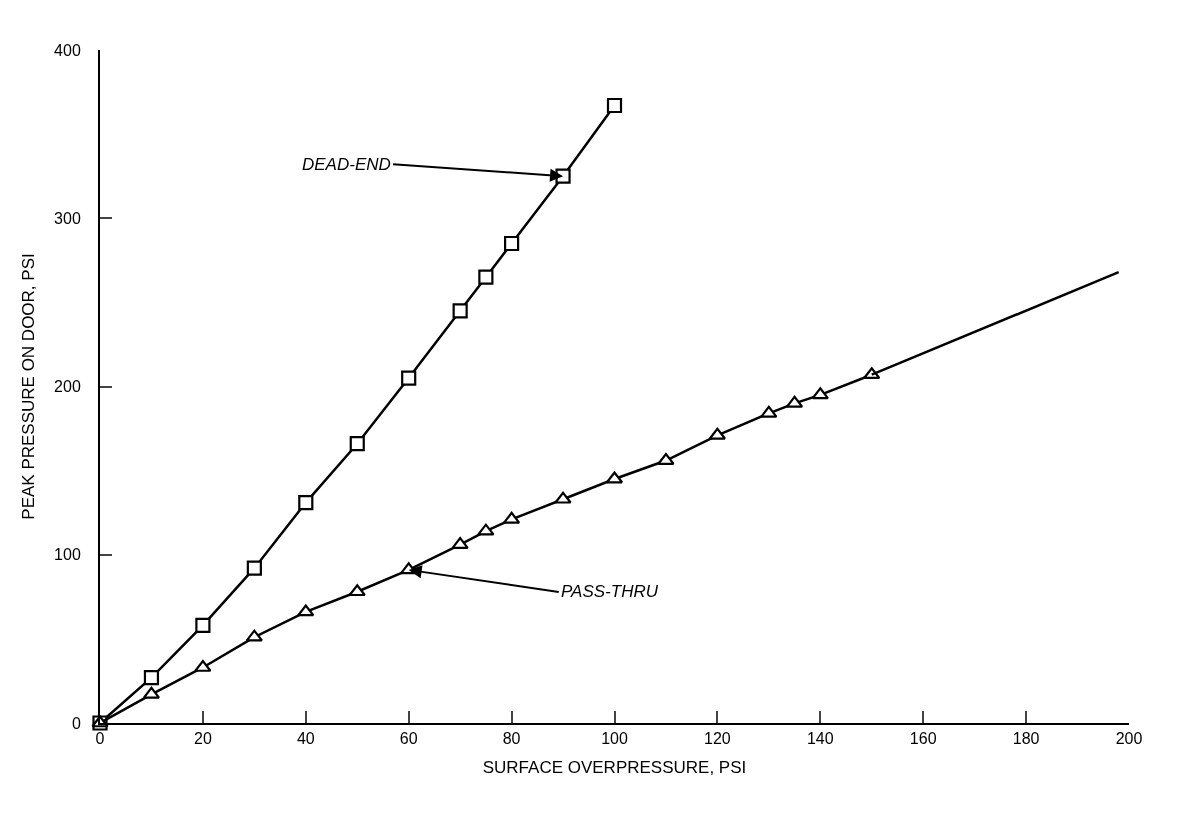 This screenshot has height=813, width=1179. What do you see at coordinates (203, 739) in the screenshot?
I see `x-tick-label: 20` at bounding box center [203, 739].